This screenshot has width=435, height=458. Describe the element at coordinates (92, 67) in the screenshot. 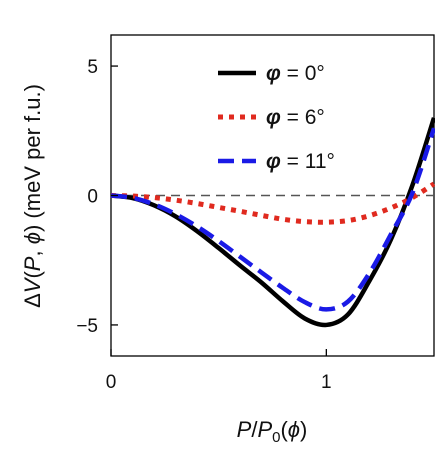

I see `y-tick-label-0: 5` at that location.